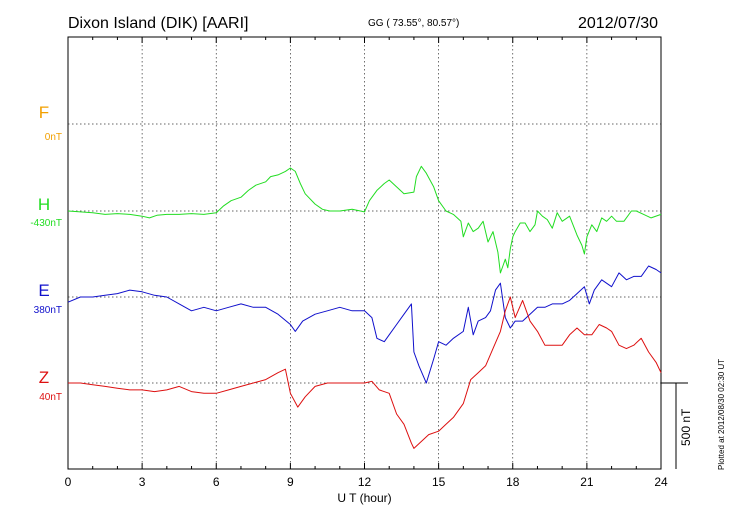 Image resolution: width=730 pixels, height=520 pixels. Describe the element at coordinates (216, 482) in the screenshot. I see `x-tick-label: 6` at that location.